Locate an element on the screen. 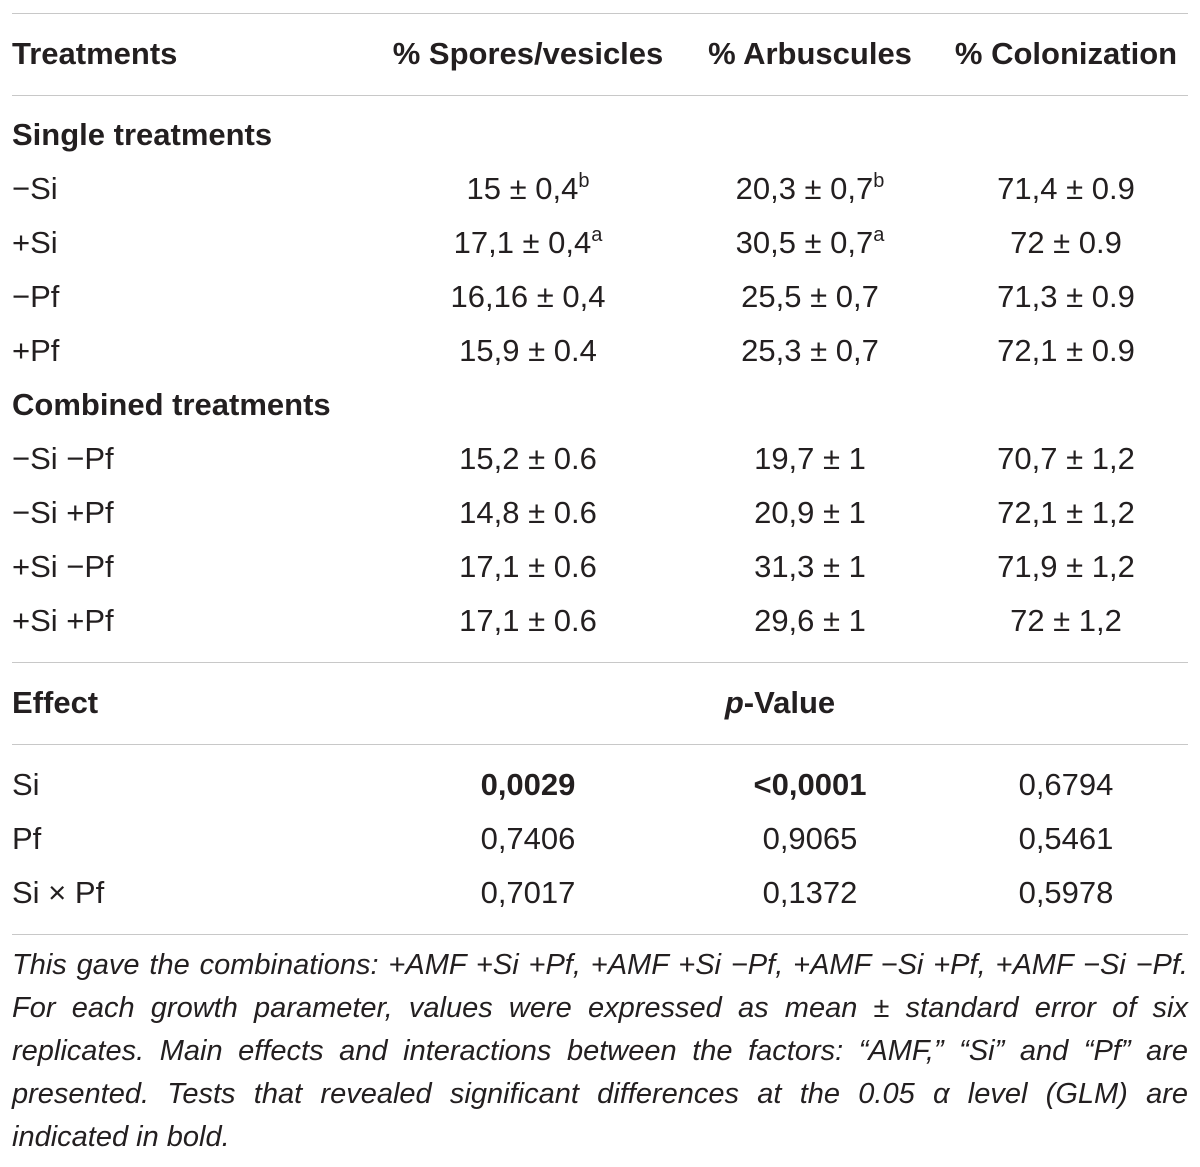 The width and height of the screenshot is (1200, 1167). effect-label: Pf is located at coordinates (27, 838).